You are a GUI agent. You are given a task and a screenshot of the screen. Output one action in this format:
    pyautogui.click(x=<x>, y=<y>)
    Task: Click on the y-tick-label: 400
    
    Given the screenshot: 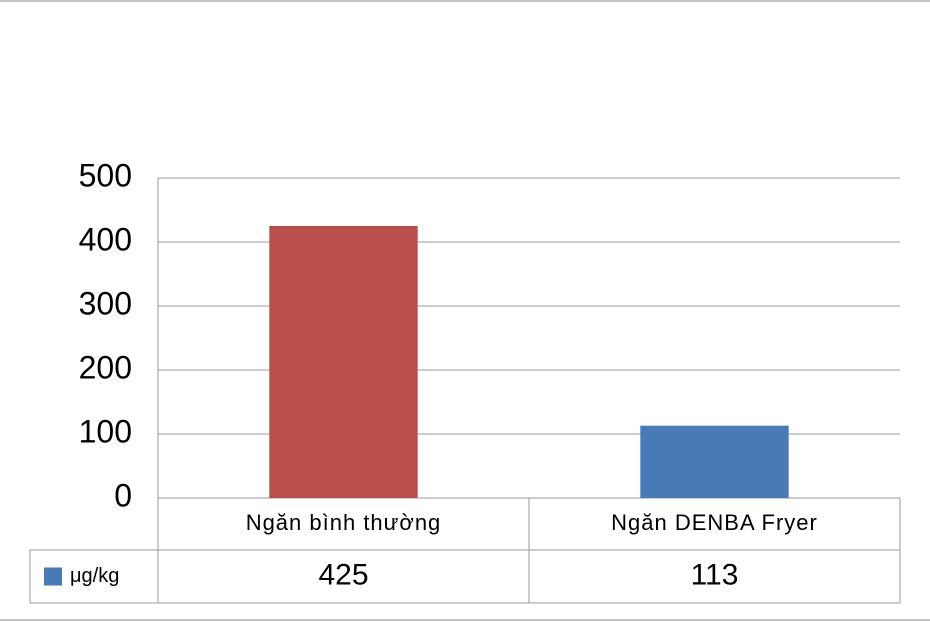 What is the action you would take?
    pyautogui.click(x=105, y=239)
    